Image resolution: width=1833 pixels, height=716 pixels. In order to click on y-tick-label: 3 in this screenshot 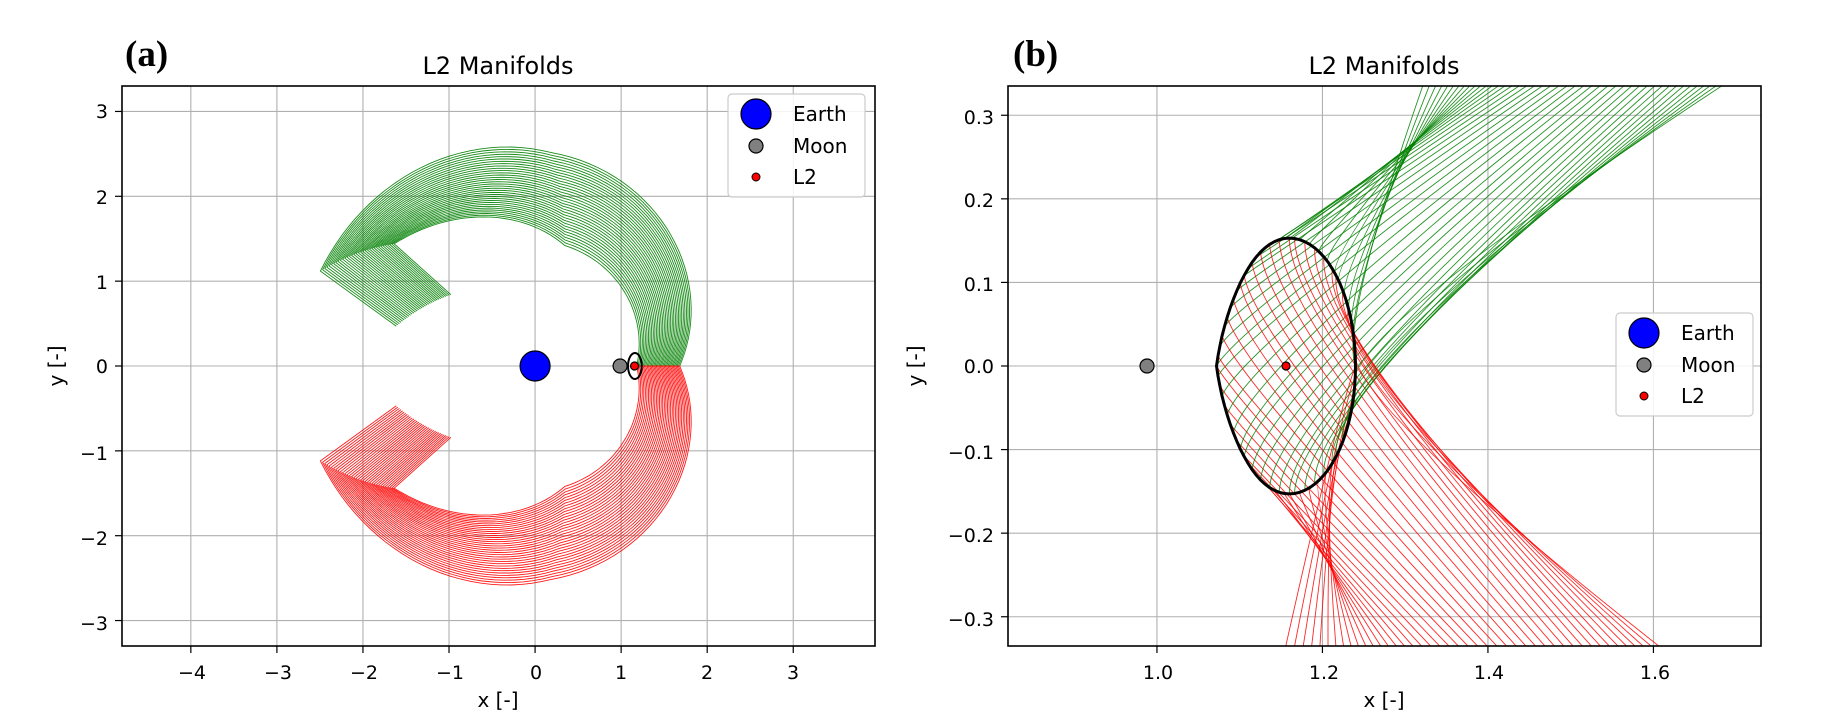, I will do `click(102, 112)`.